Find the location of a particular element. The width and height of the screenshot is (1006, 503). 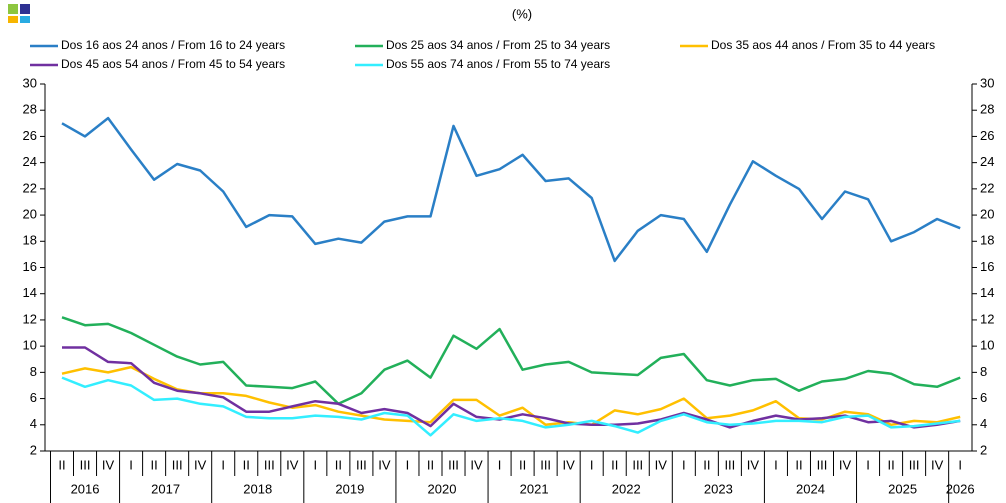

y2-tick-label: 6 is located at coordinates (983, 397).